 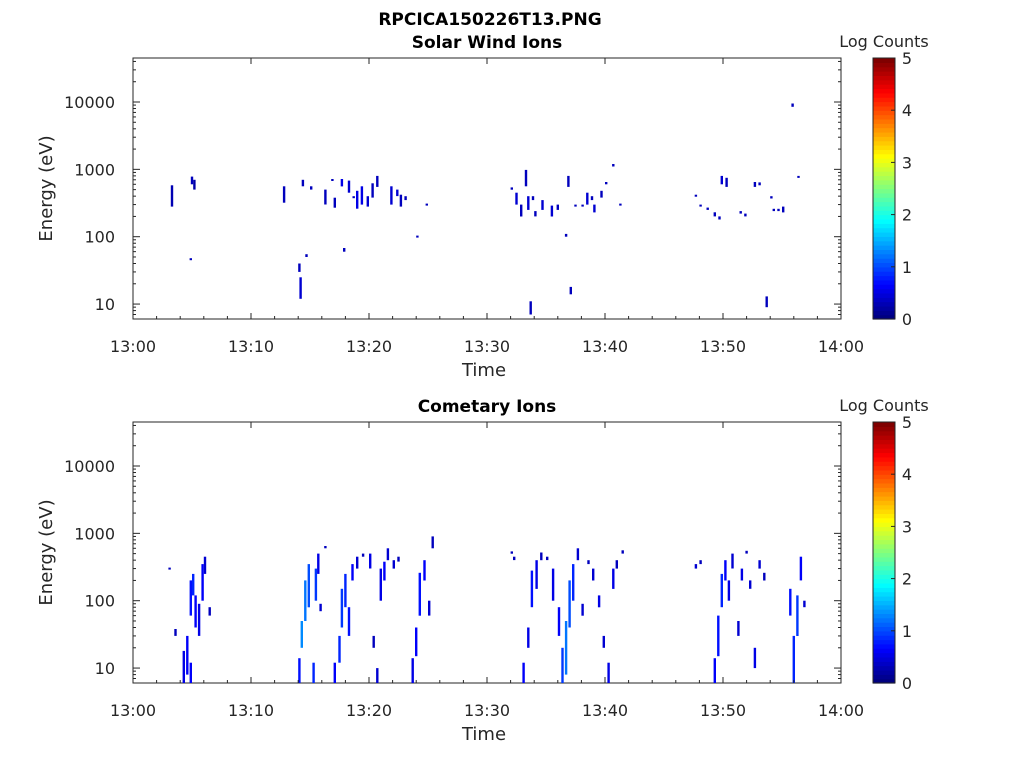 I want to click on p0-colorbar-frame, so click(x=884, y=188).